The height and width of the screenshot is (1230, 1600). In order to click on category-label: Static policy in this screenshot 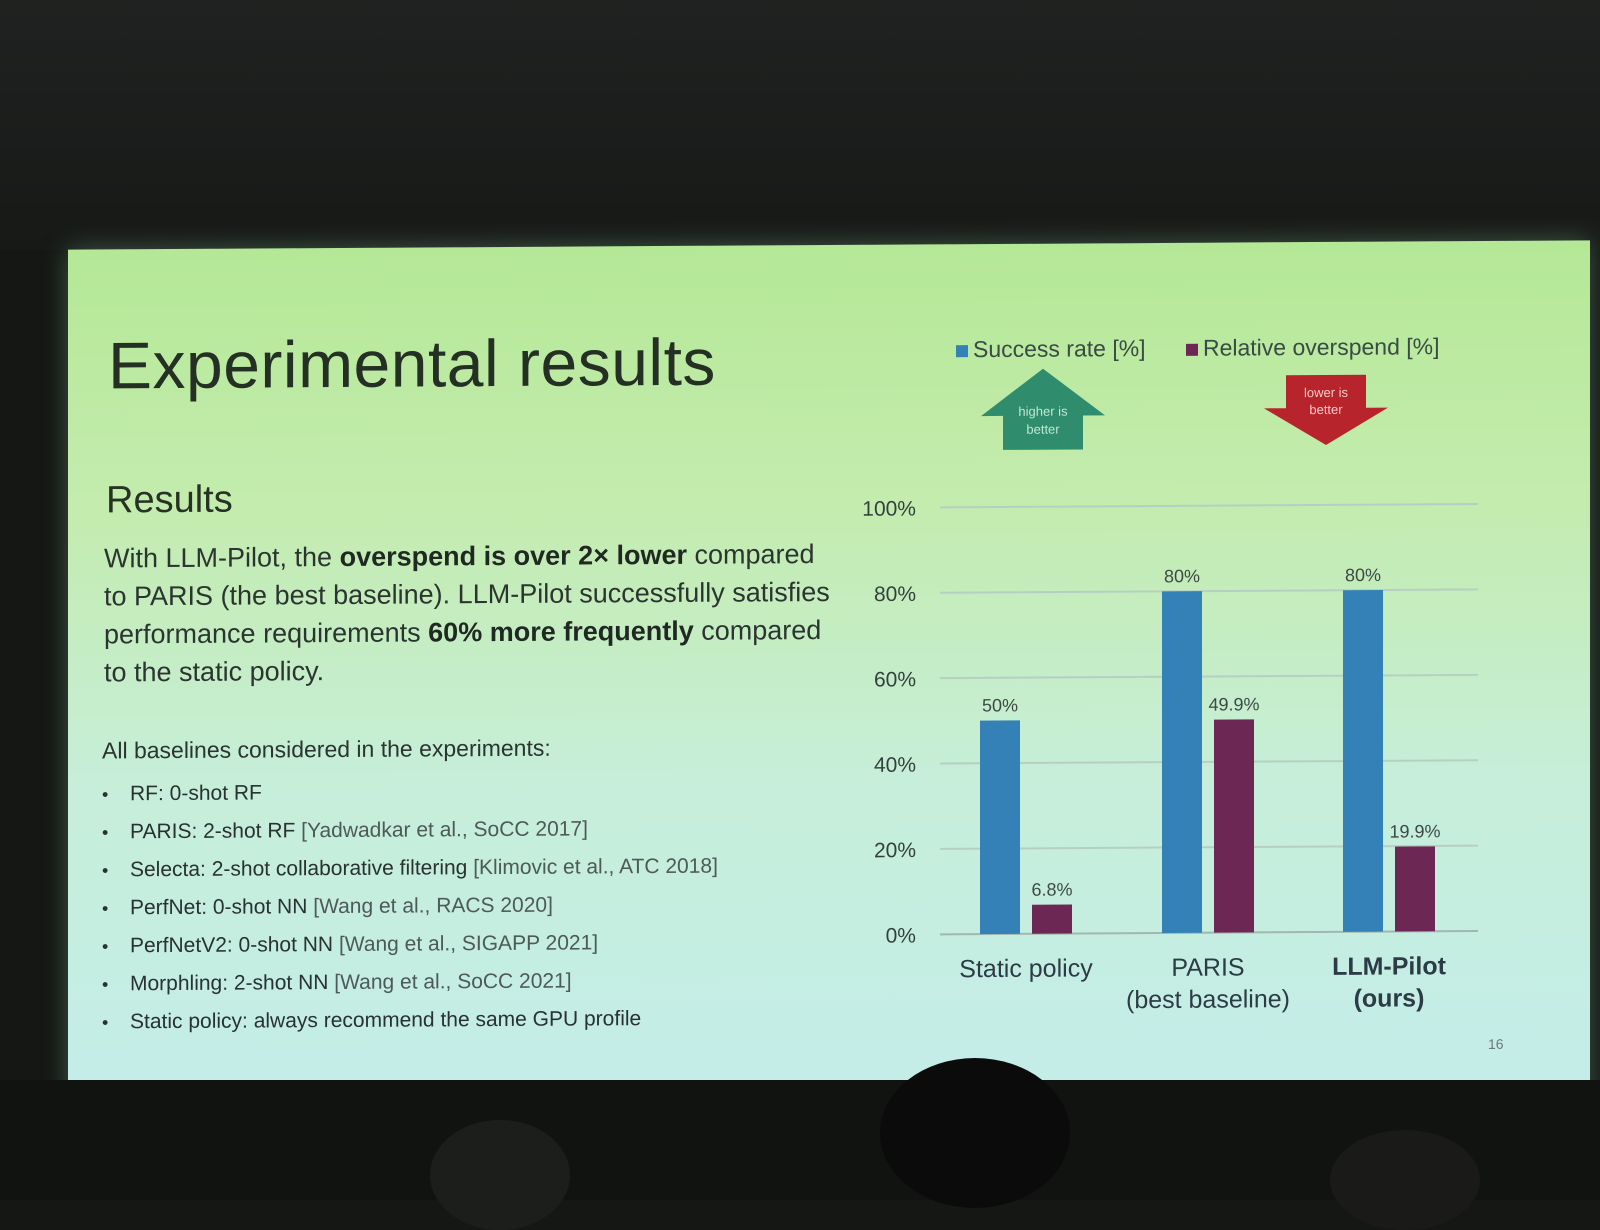, I will do `click(1026, 968)`.